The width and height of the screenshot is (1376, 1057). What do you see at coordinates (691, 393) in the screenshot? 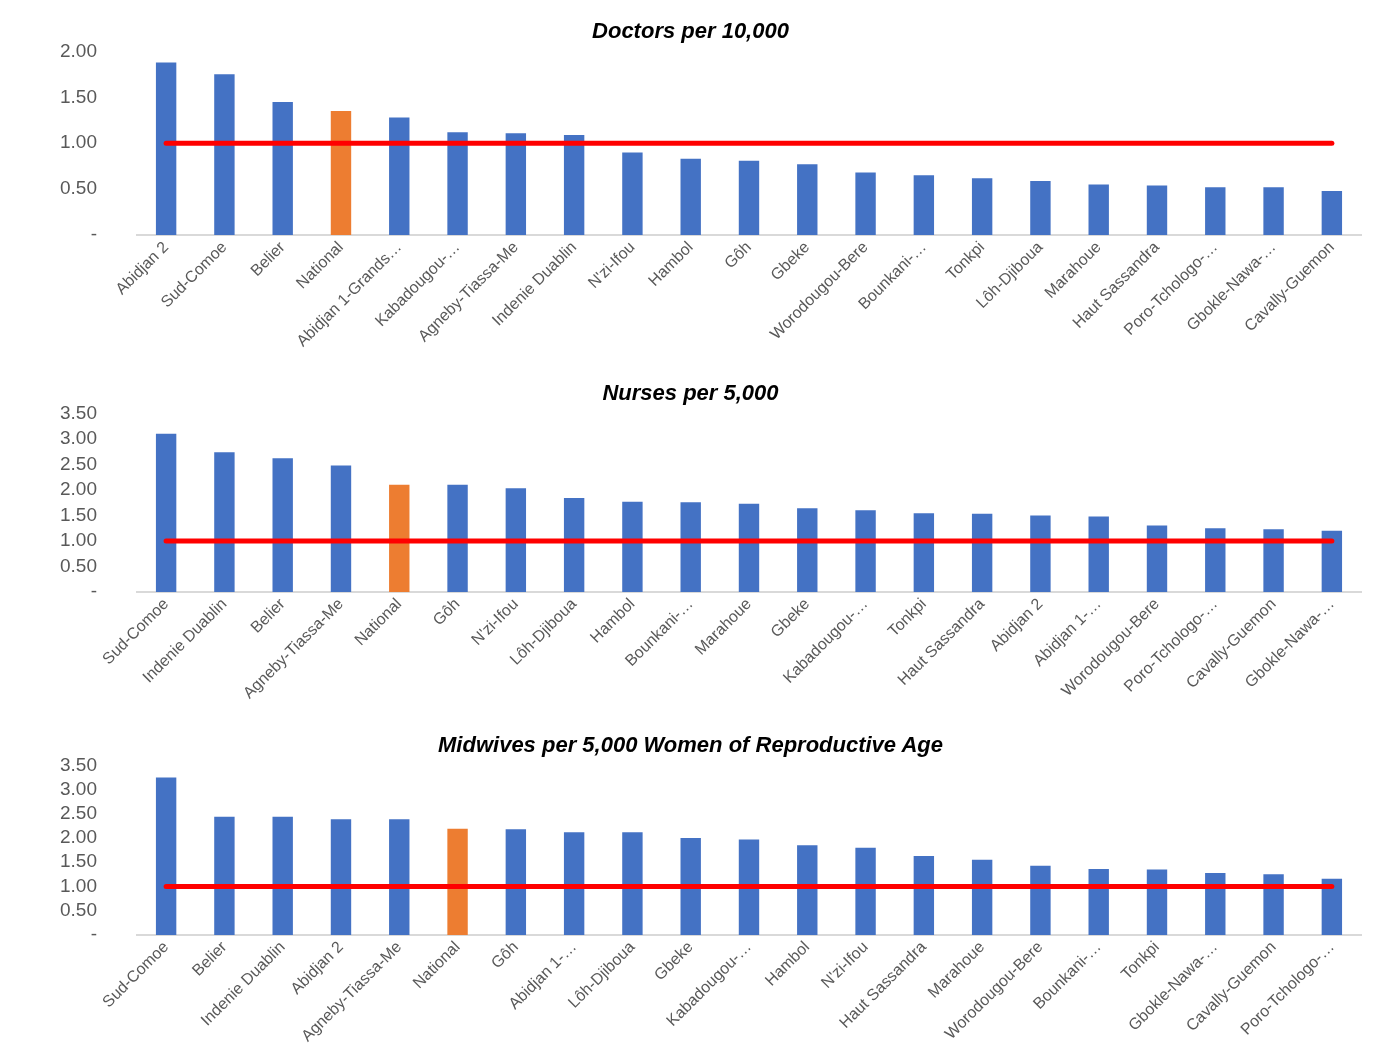
I see `chart-title: Nurses per 5,000` at bounding box center [691, 393].